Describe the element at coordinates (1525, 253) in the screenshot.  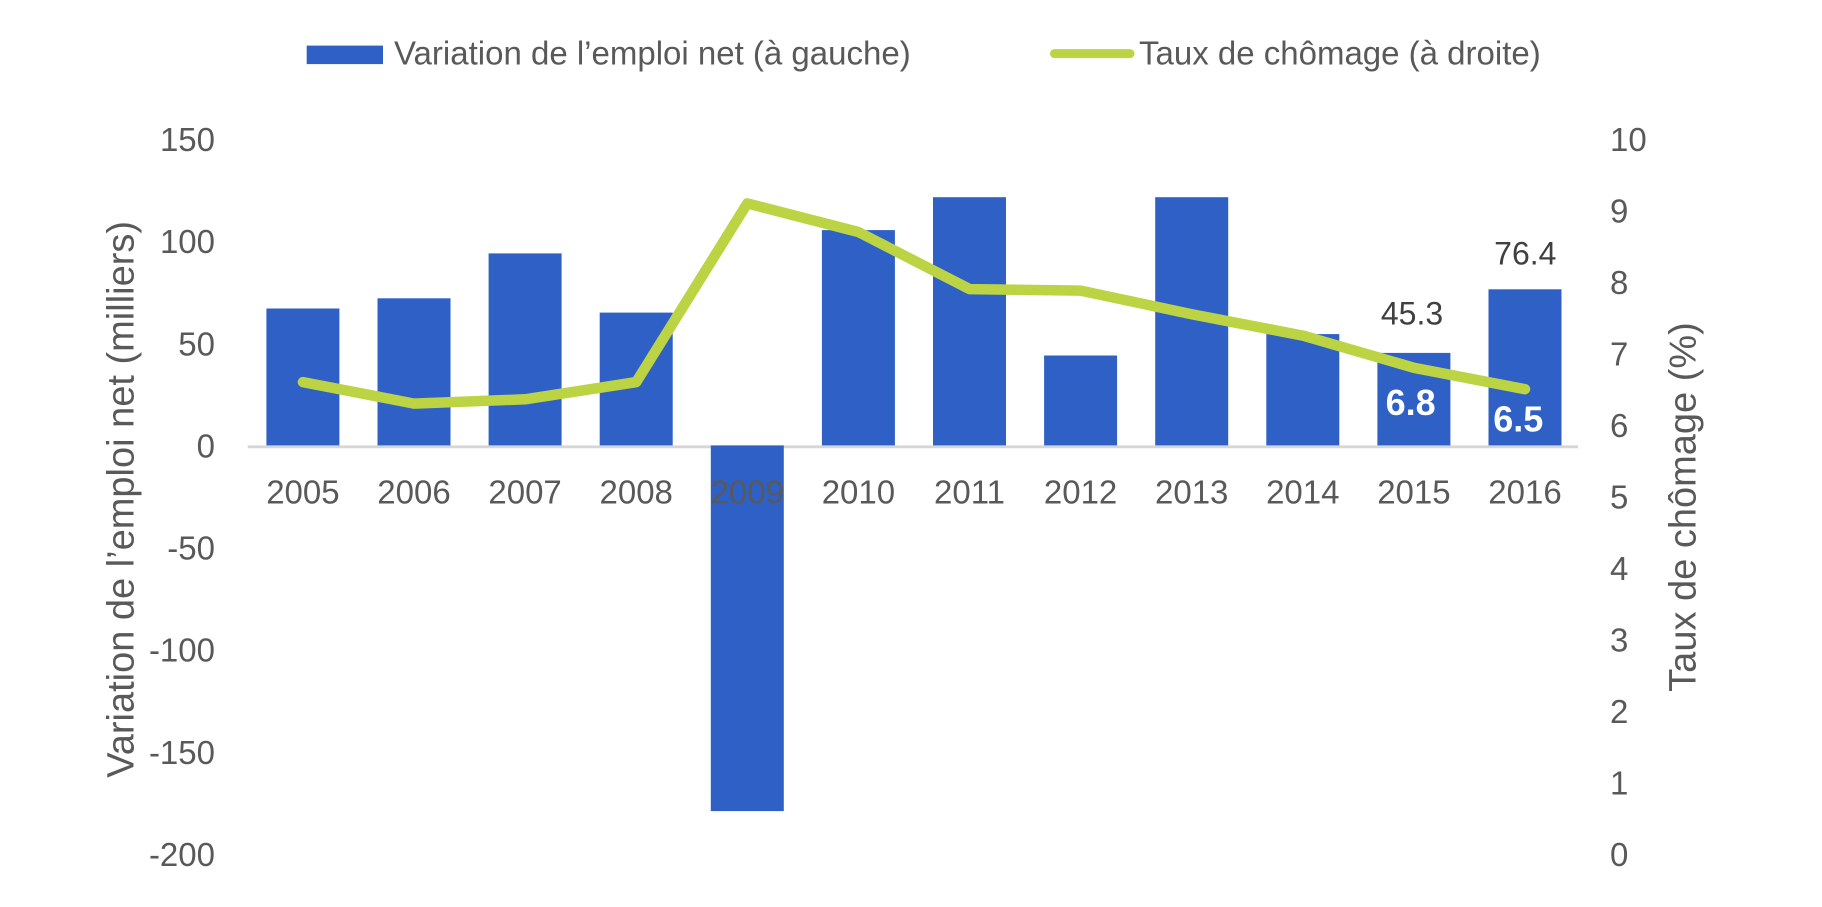
I see `svg-text: 76.4` at that location.